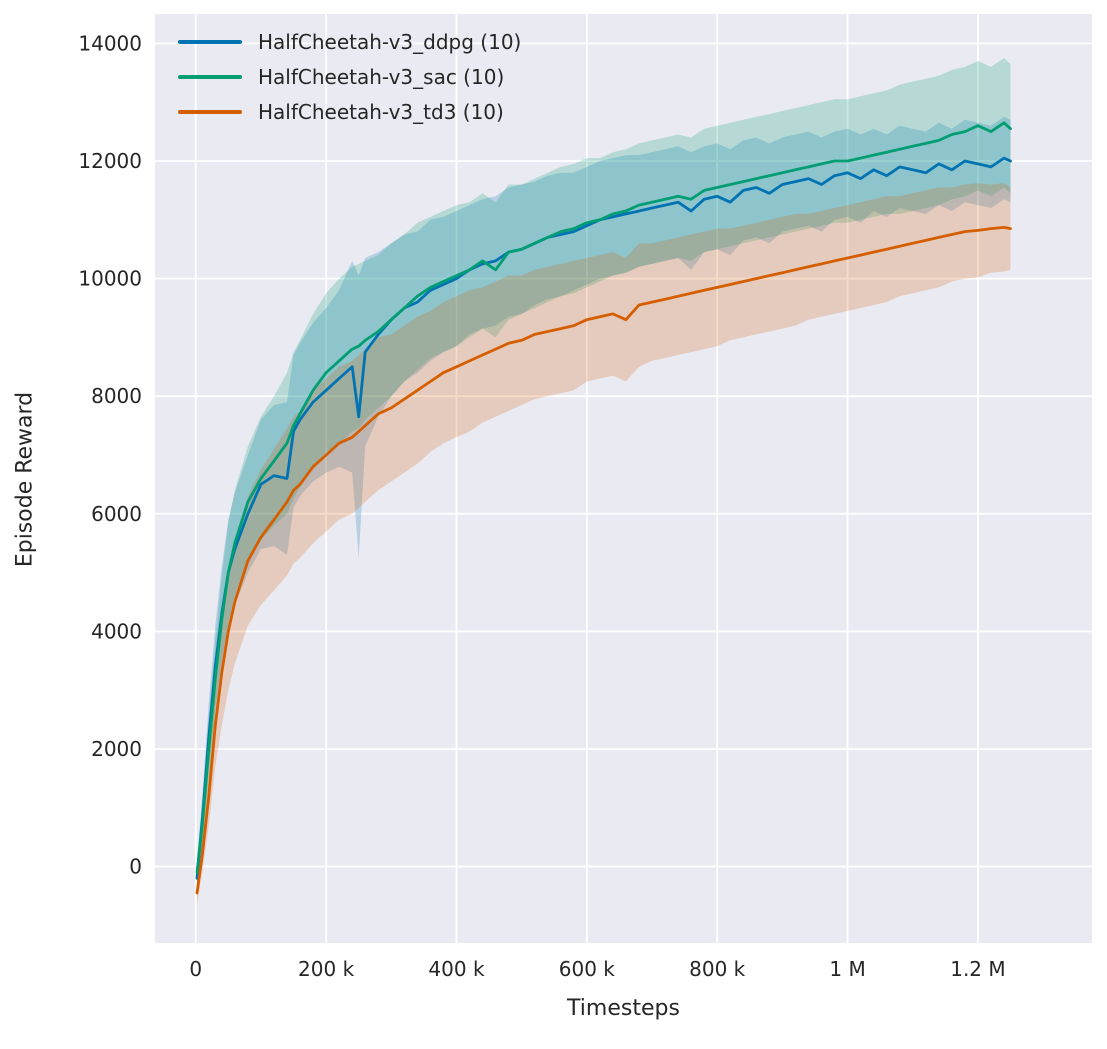  Describe the element at coordinates (135, 867) in the screenshot. I see `y-tick-label: 0` at that location.